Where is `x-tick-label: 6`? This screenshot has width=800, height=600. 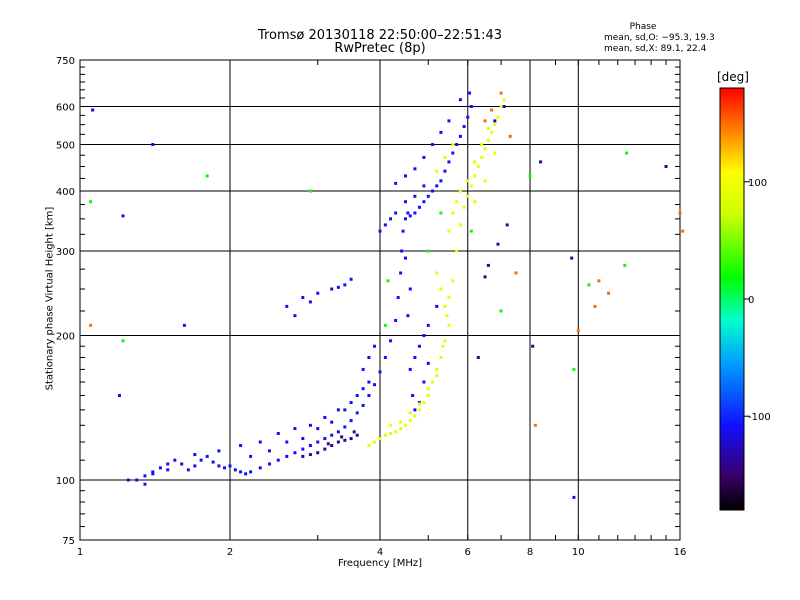
x-tick-label: 6 is located at coordinates (468, 552).